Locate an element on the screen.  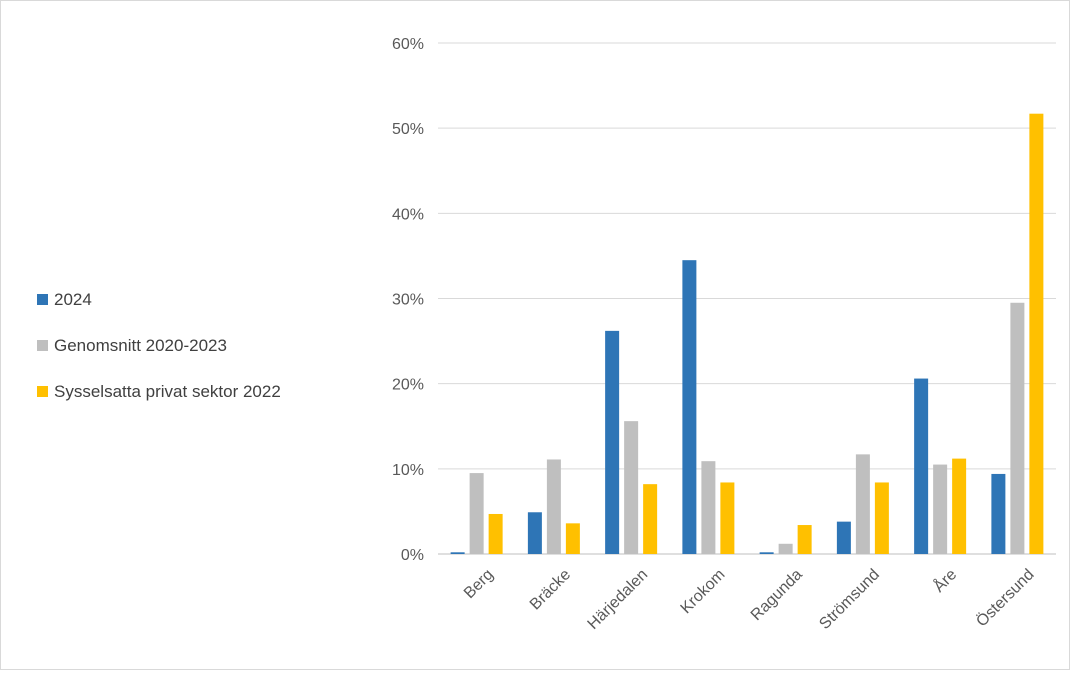
y-axis-tick-labels: 0% 10% 20% 30% 40% 50% 60% is located at coordinates (408, 300).